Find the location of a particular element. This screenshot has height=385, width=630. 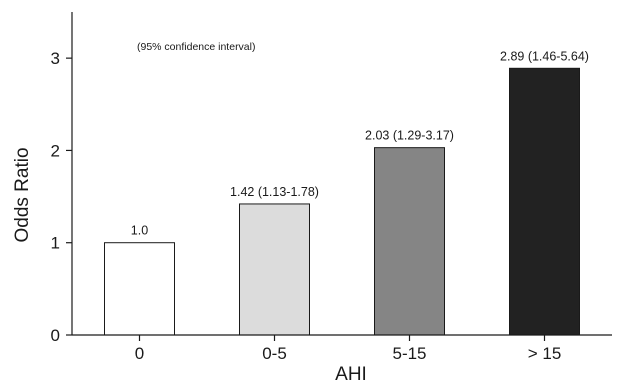

y-tick-label-3: 3 is located at coordinates (55, 58).